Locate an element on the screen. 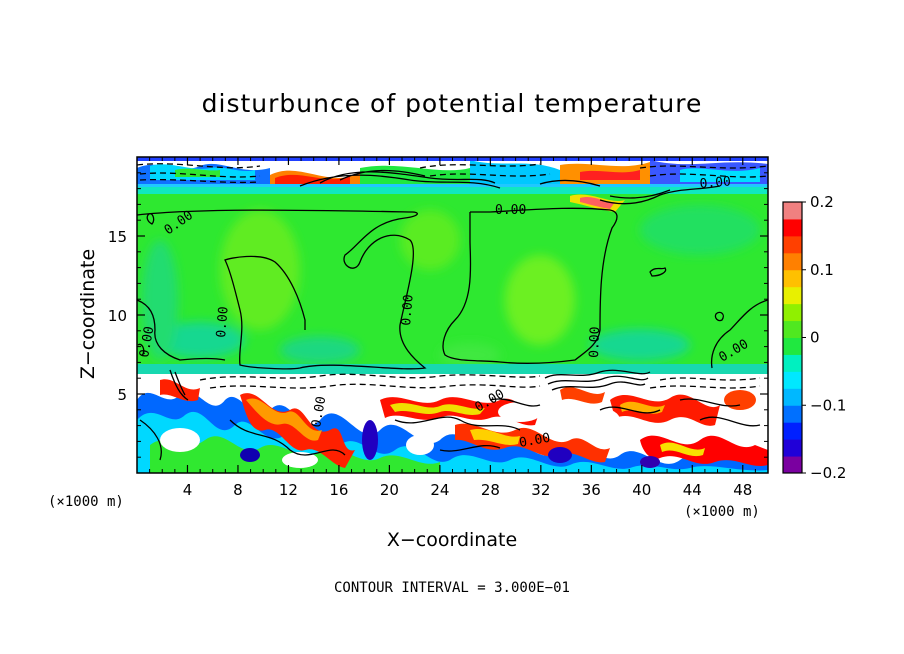 This screenshot has height=654, width=904. y-tick-label: 5 is located at coordinates (122, 395).